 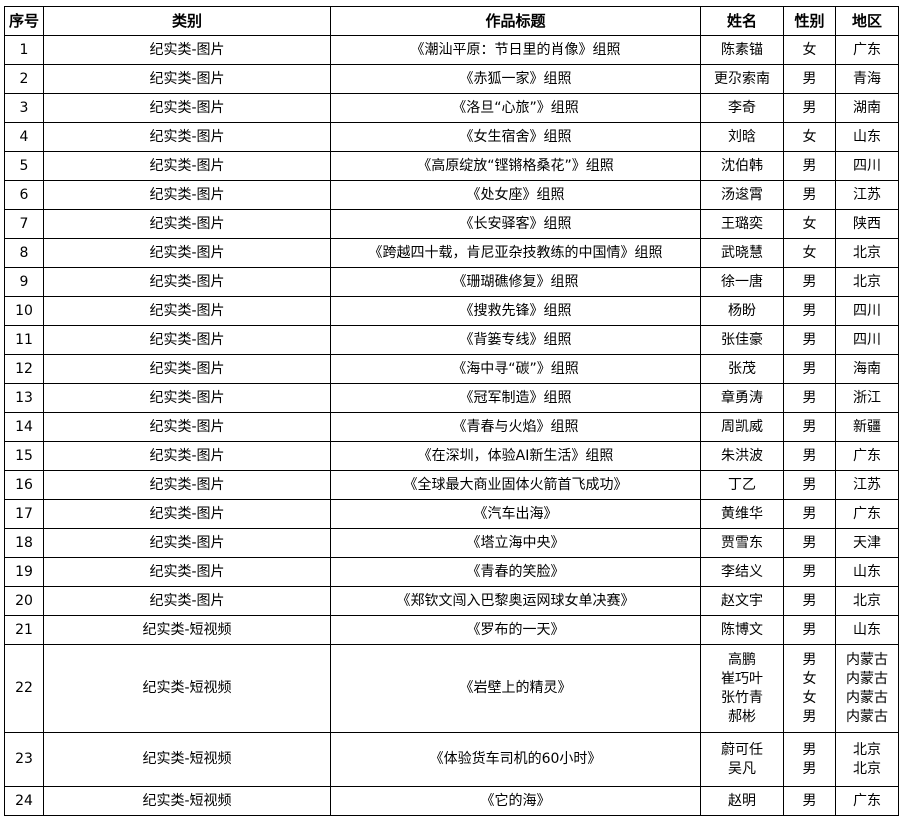 I want to click on cell-gender: 女, so click(x=809, y=50).